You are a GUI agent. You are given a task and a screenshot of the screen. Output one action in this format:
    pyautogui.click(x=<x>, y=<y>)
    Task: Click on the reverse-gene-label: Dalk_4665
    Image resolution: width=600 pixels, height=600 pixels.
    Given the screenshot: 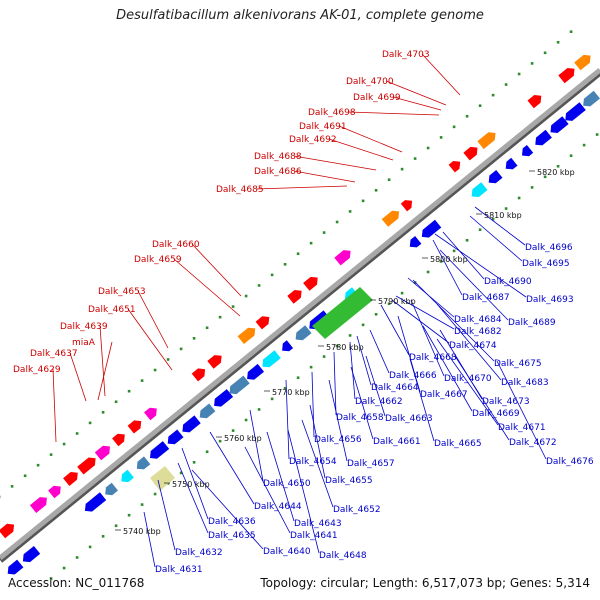 What is the action you would take?
    pyautogui.click(x=458, y=444)
    